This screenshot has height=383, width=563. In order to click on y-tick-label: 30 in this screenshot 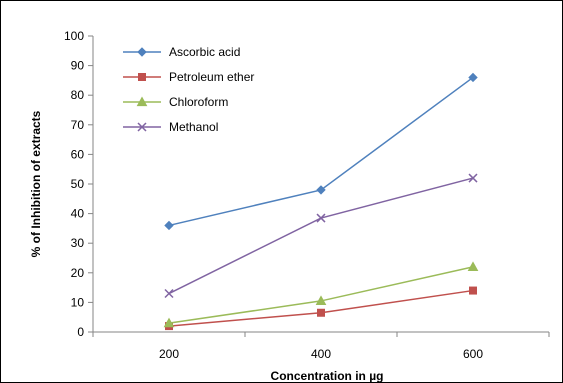, I will do `click(78, 243)`.